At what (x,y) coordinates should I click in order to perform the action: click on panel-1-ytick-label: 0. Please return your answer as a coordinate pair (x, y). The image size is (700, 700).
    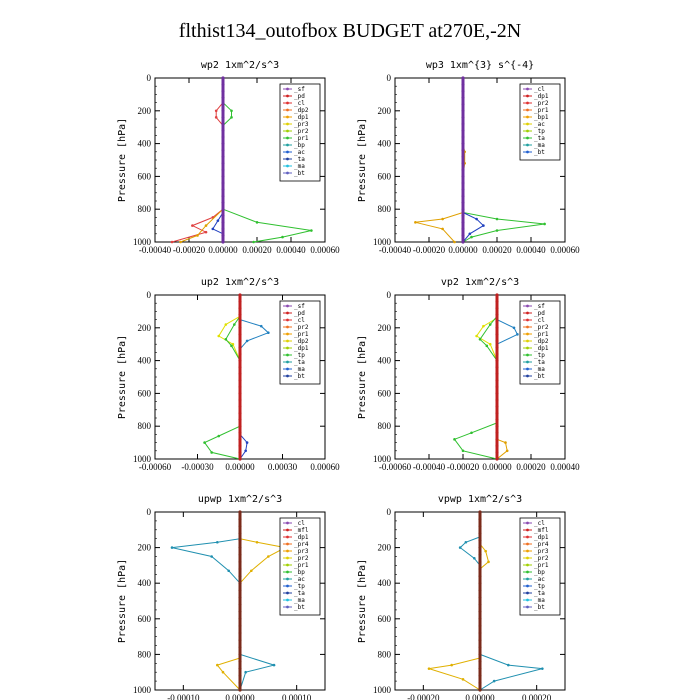
    Looking at the image, I should click on (149, 78).